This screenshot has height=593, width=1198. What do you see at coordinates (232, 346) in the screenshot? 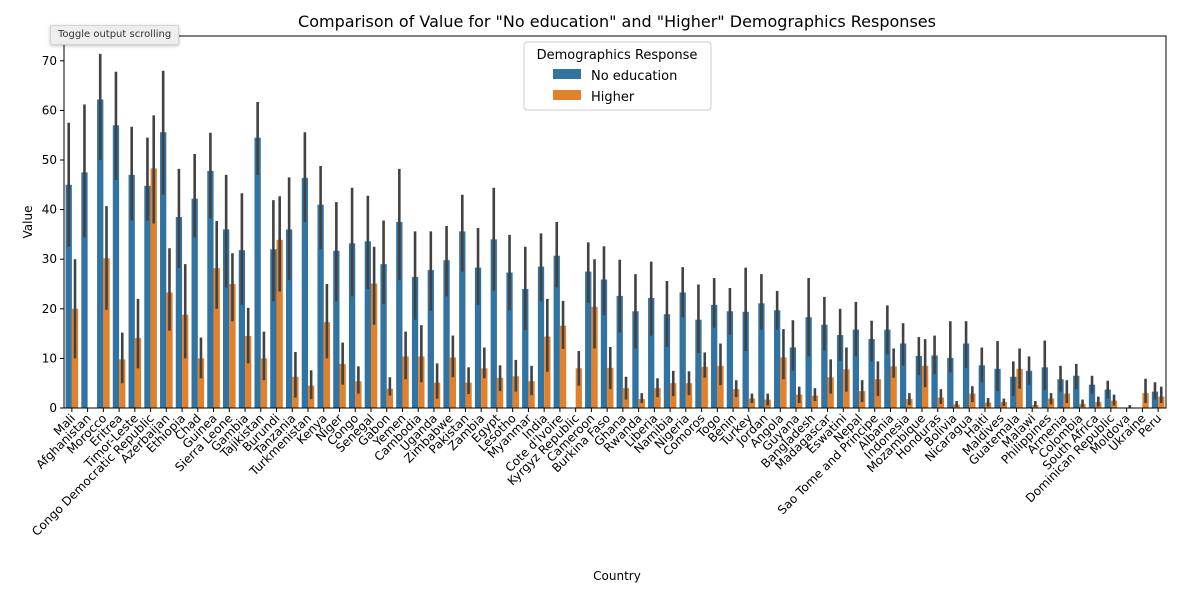
I see `bar-higher-sierra-leone` at bounding box center [232, 346].